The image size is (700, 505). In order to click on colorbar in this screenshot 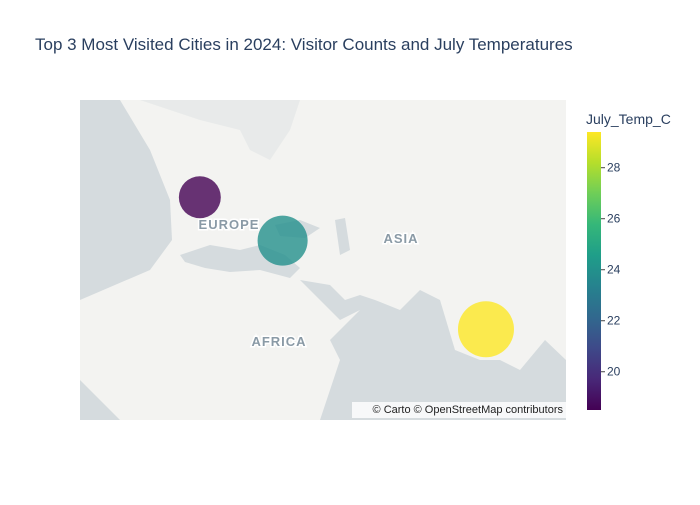, I will do `click(594, 271)`.